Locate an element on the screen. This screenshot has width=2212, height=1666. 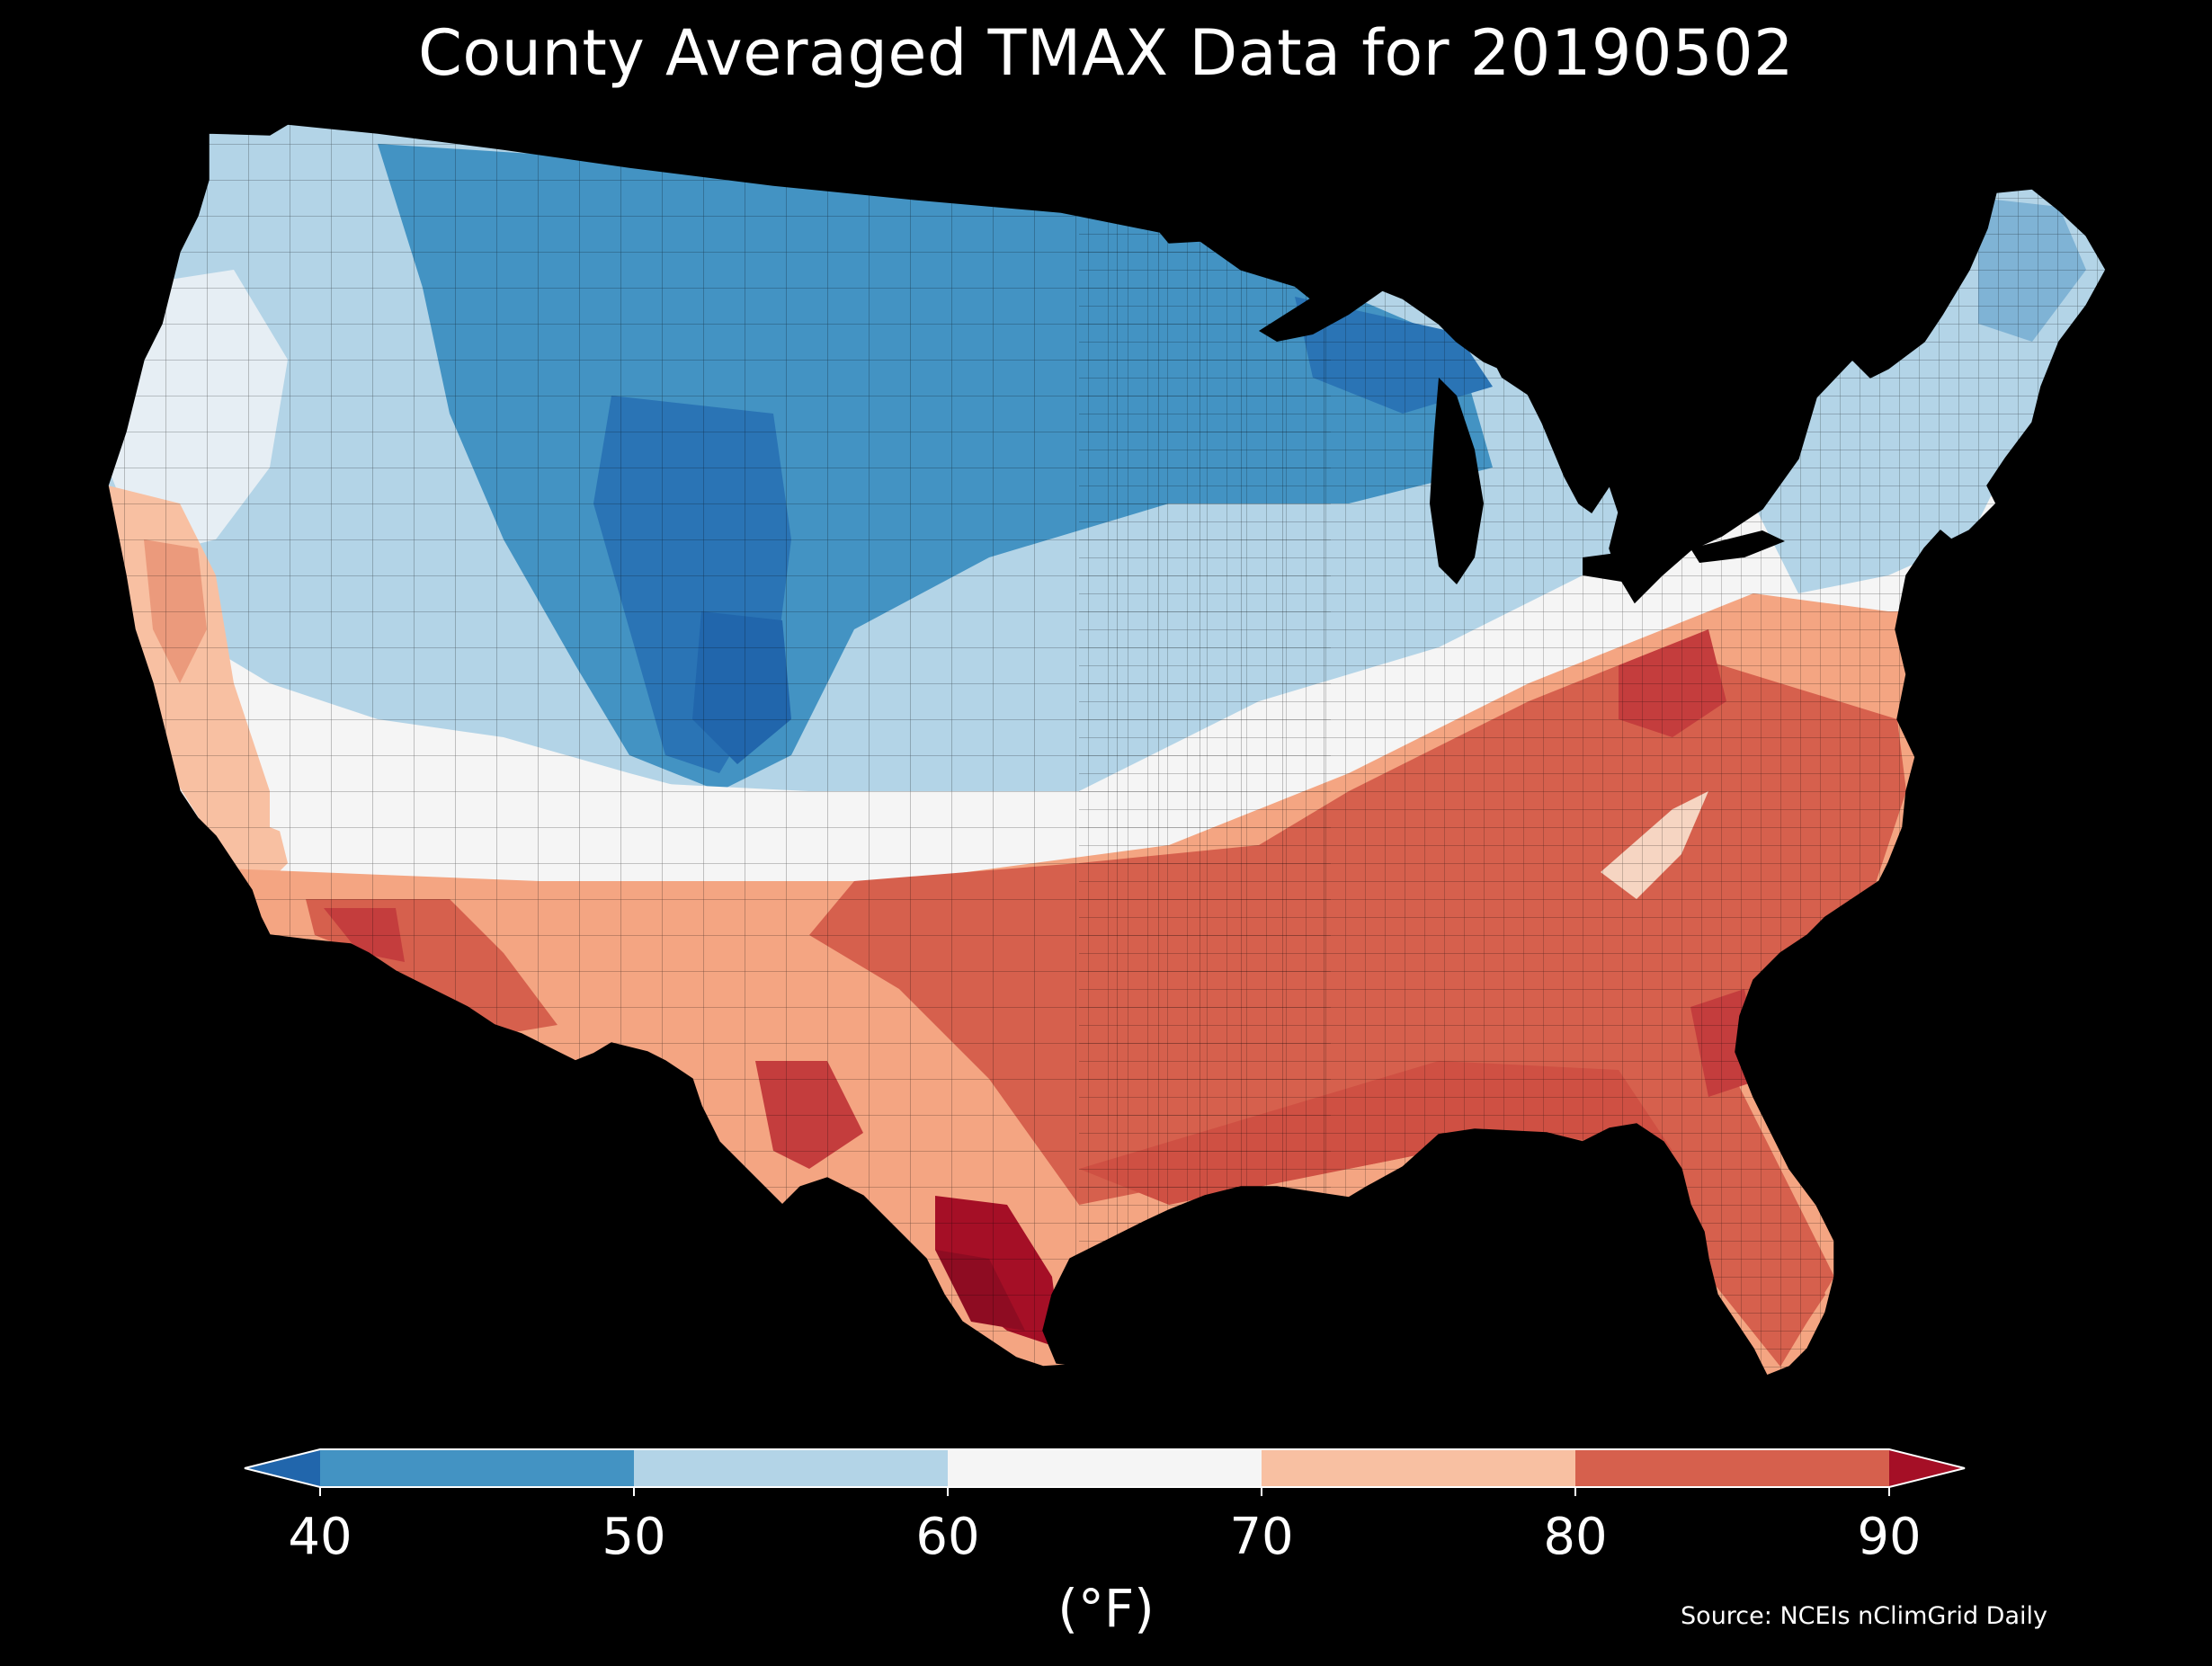
colorbar-extend-high is located at coordinates (1927, 1468).